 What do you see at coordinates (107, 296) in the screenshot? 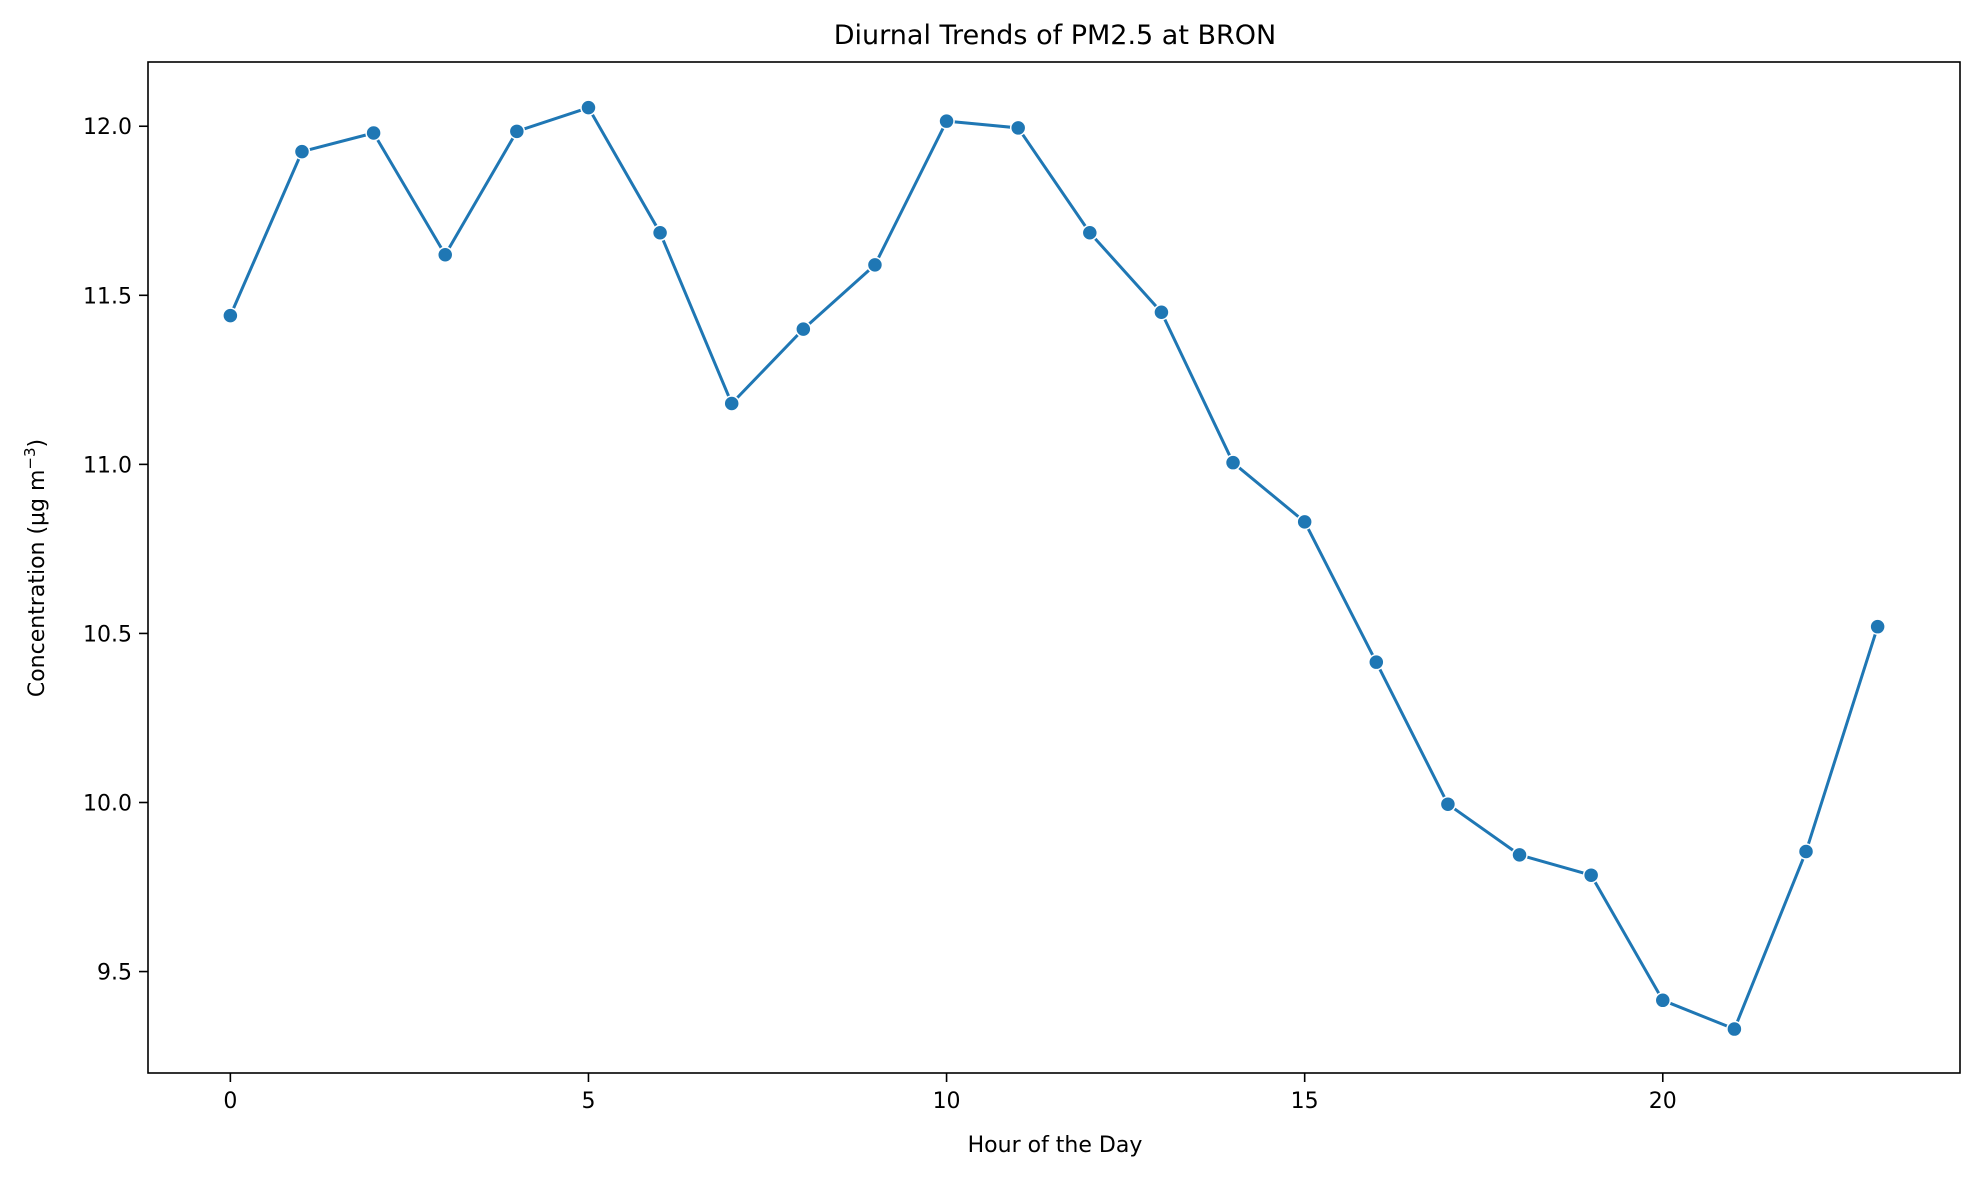
I see `y-tick-label: 11.5` at bounding box center [107, 296].